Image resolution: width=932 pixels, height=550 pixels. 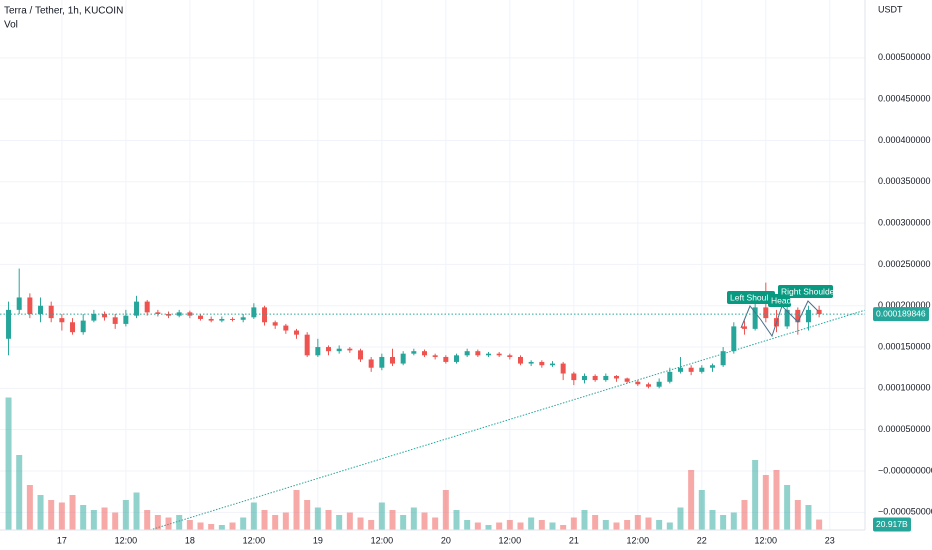 I want to click on last-volume: 20.917B, so click(x=892, y=524).